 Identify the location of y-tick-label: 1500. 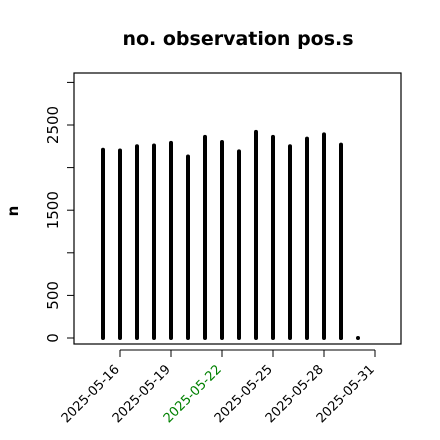
(53, 210).